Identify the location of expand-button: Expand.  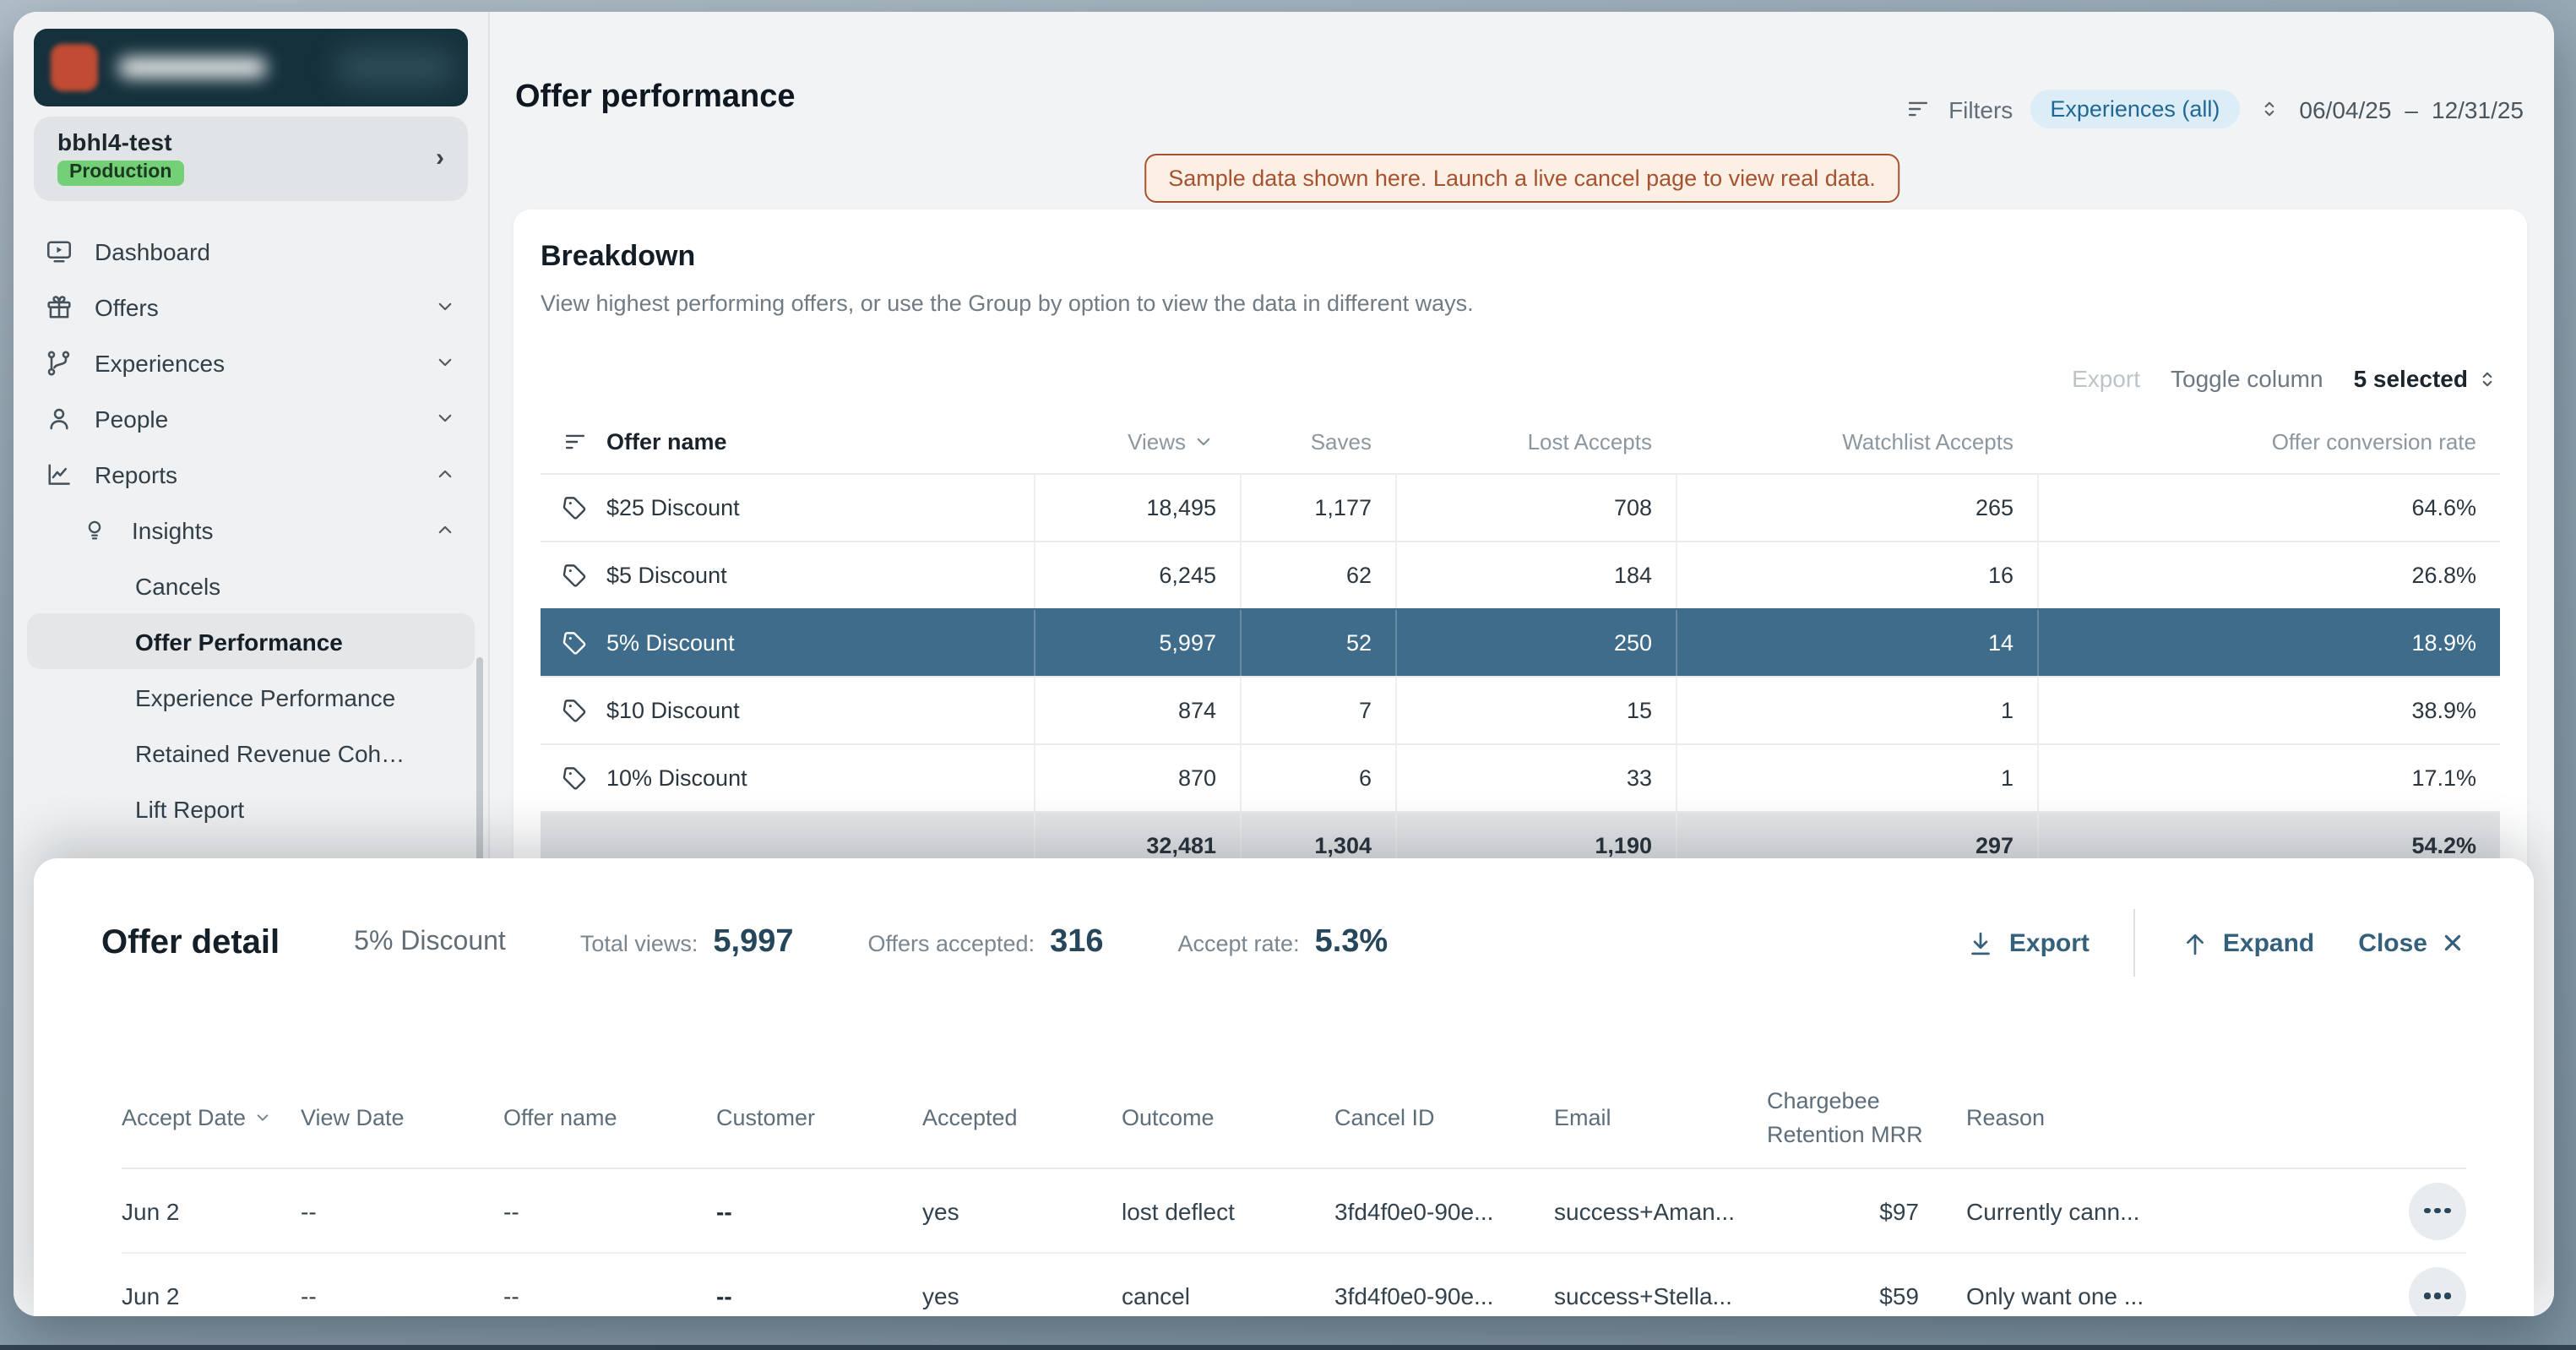
(2246, 943).